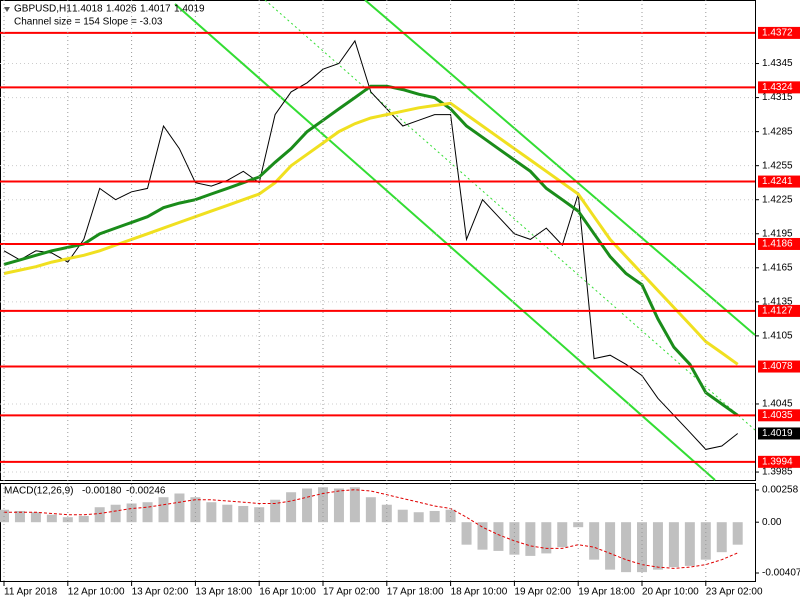 The image size is (800, 600). What do you see at coordinates (777, 87) in the screenshot?
I see `level-label: 1.4324` at bounding box center [777, 87].